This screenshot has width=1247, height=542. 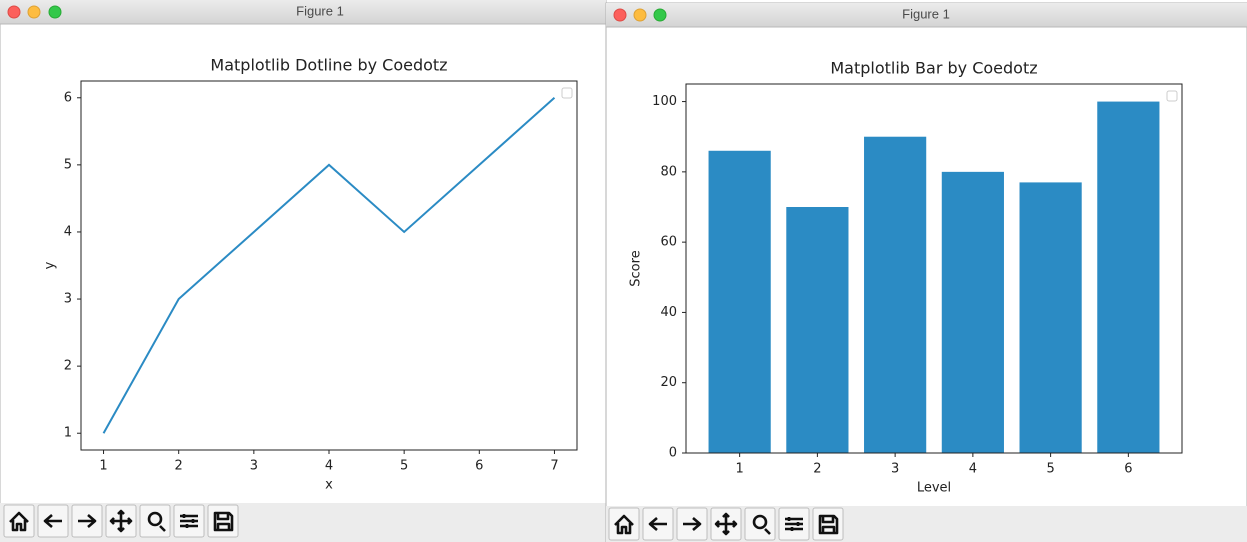 What do you see at coordinates (554, 466) in the screenshot?
I see `x-tick-label: 7` at bounding box center [554, 466].